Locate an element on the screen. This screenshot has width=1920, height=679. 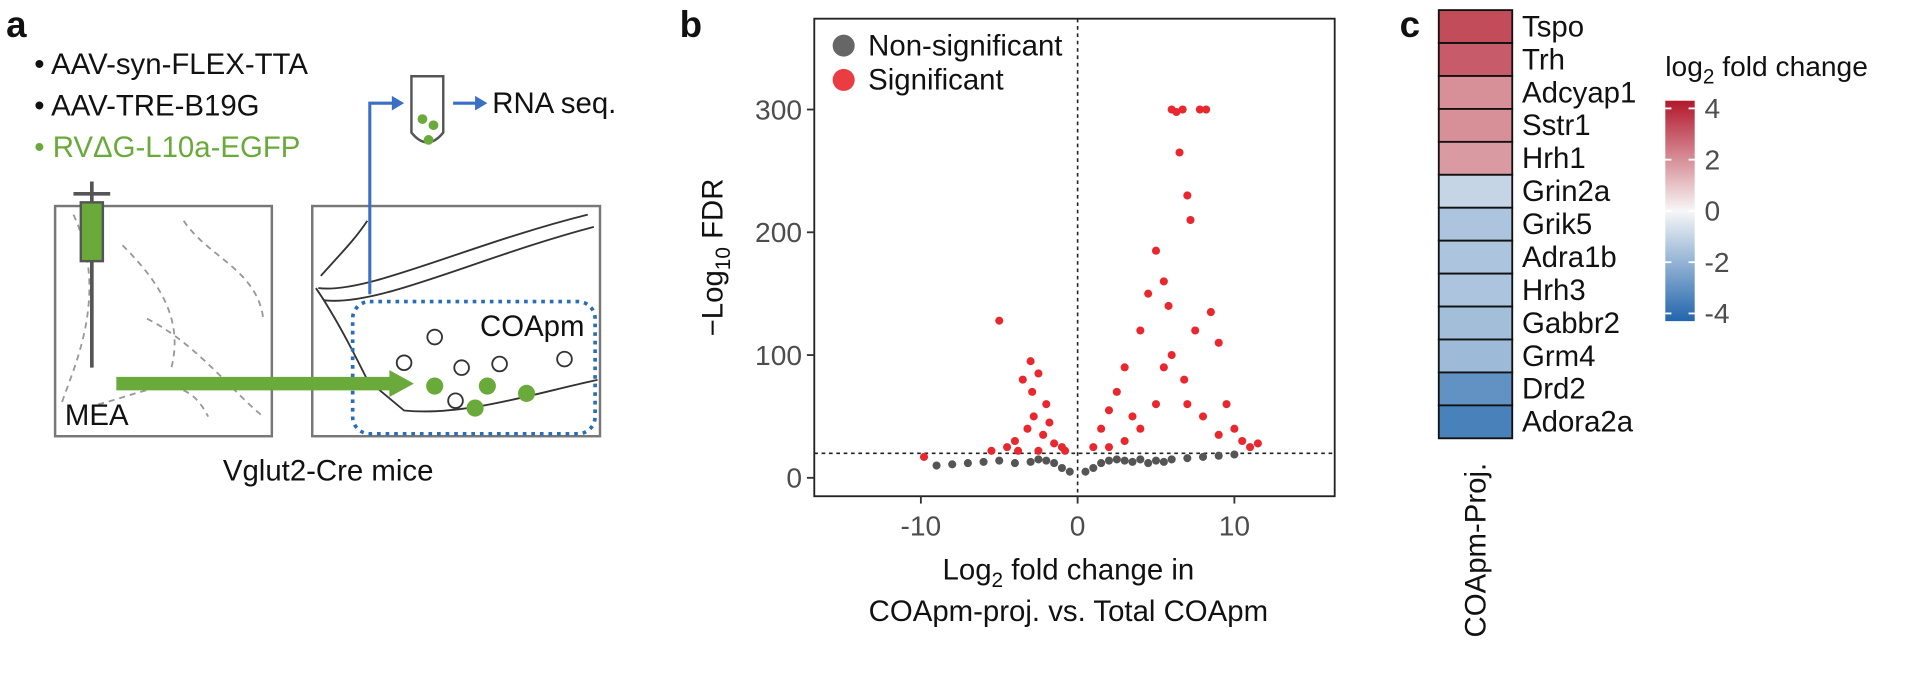
tube-cells is located at coordinates (428, 129).